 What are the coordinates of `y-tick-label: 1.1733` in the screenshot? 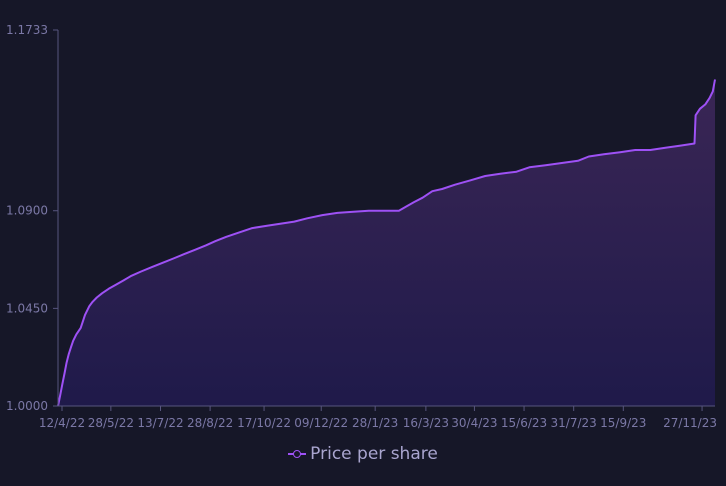 It's located at (27, 30).